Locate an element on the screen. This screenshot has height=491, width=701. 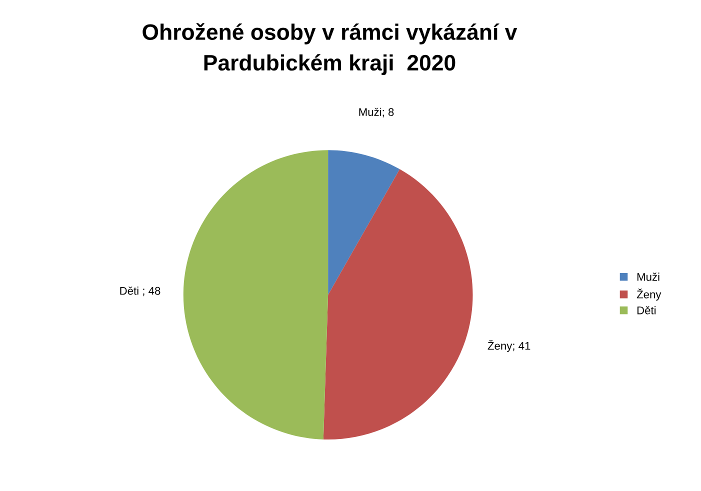
legend-label: Muži is located at coordinates (648, 276).